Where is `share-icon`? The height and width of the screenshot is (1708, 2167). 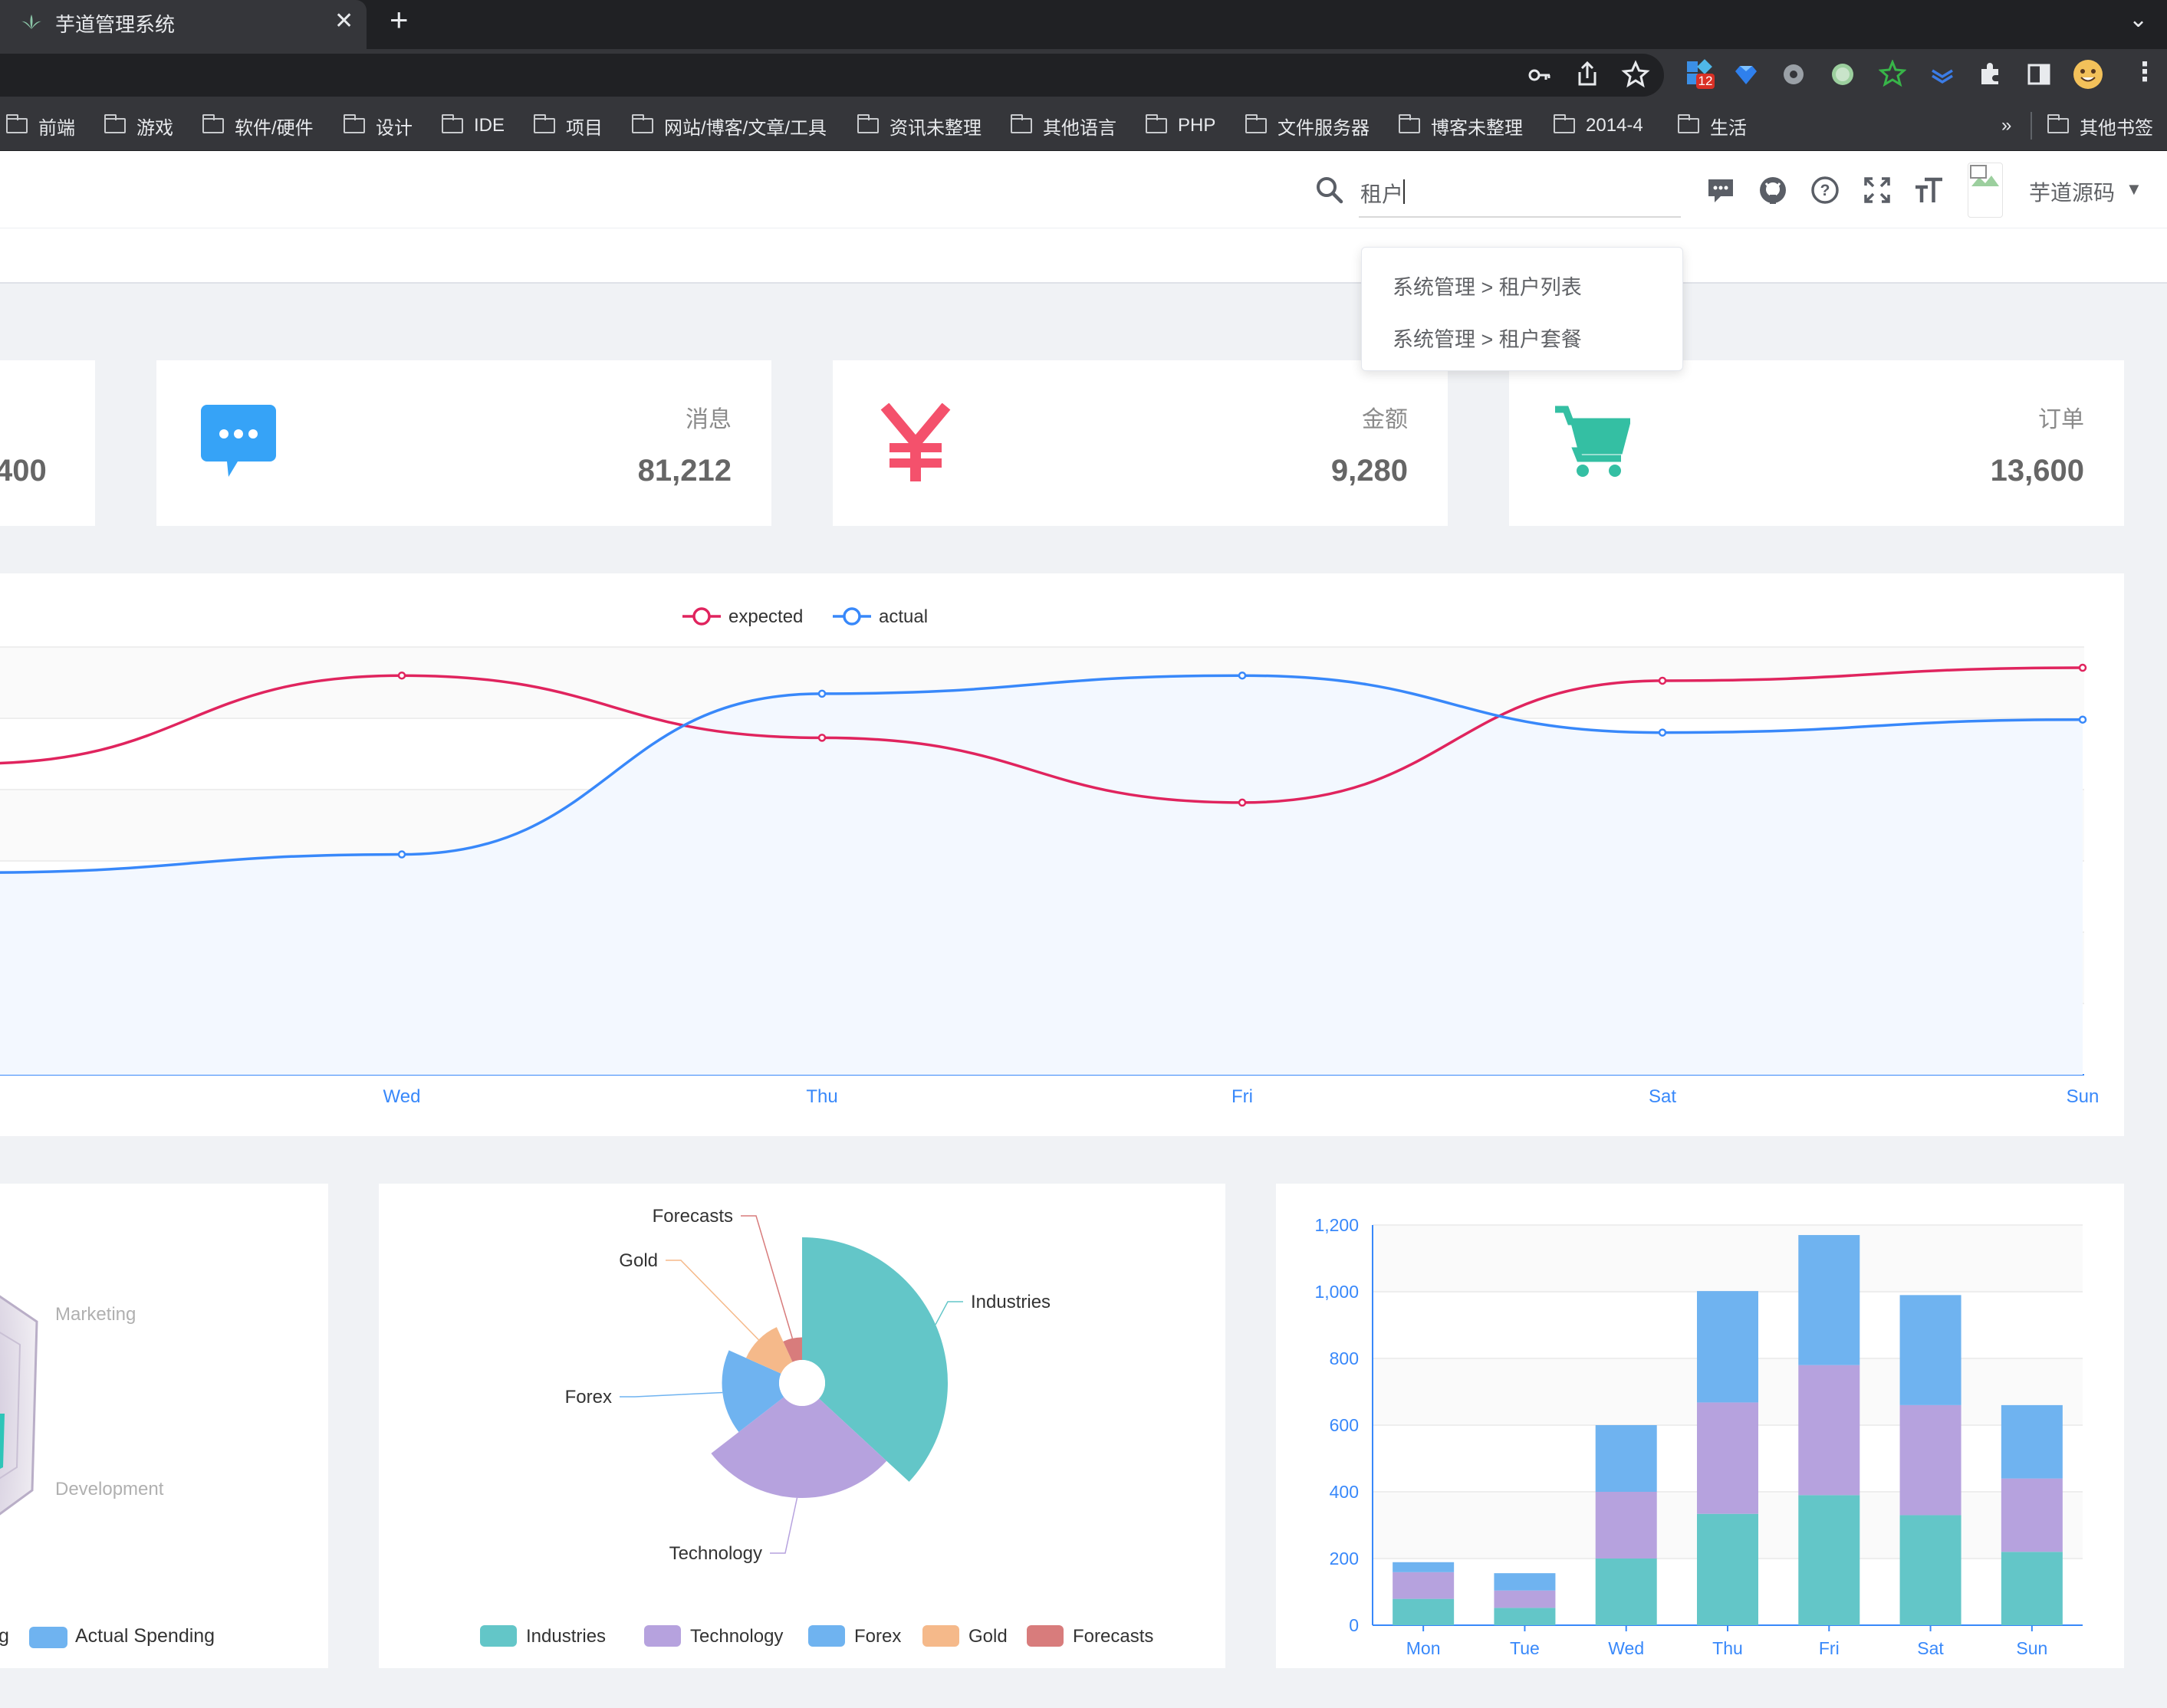
share-icon is located at coordinates (1587, 74).